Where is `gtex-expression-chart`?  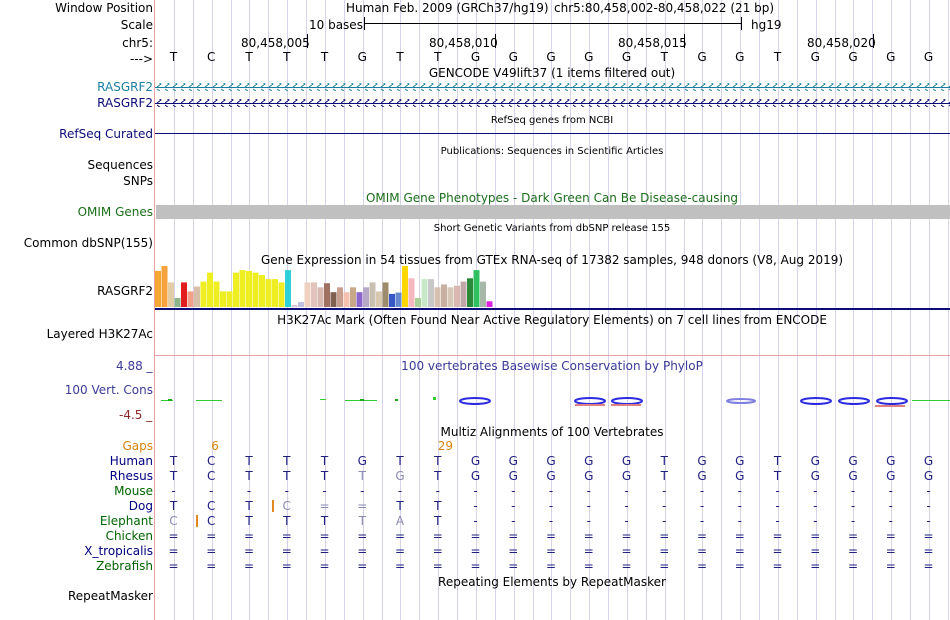 gtex-expression-chart is located at coordinates (355, 287).